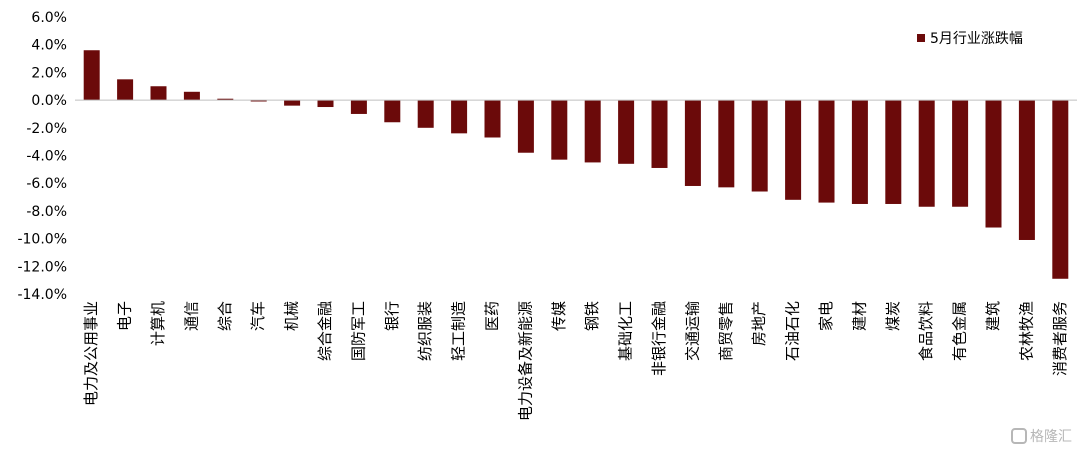  Describe the element at coordinates (392, 316) in the screenshot. I see `category-label: 银行` at that location.